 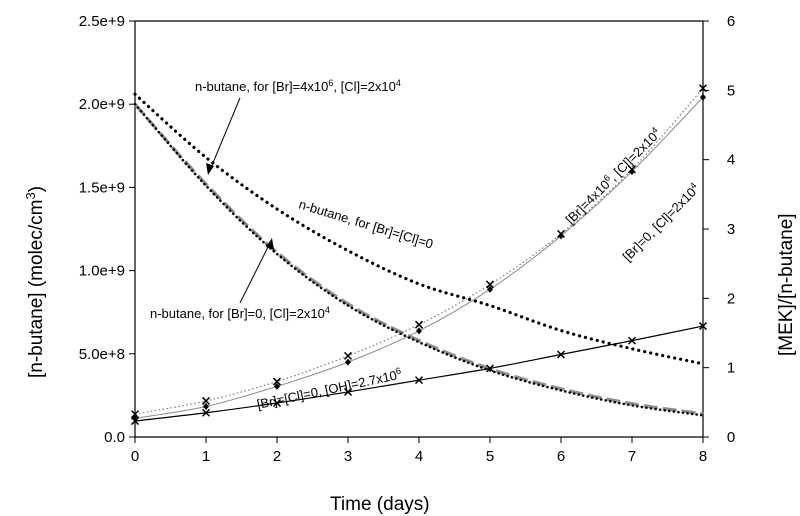 What do you see at coordinates (102, 354) in the screenshot?
I see `y-left-tick-label: 5.0e+8` at bounding box center [102, 354].